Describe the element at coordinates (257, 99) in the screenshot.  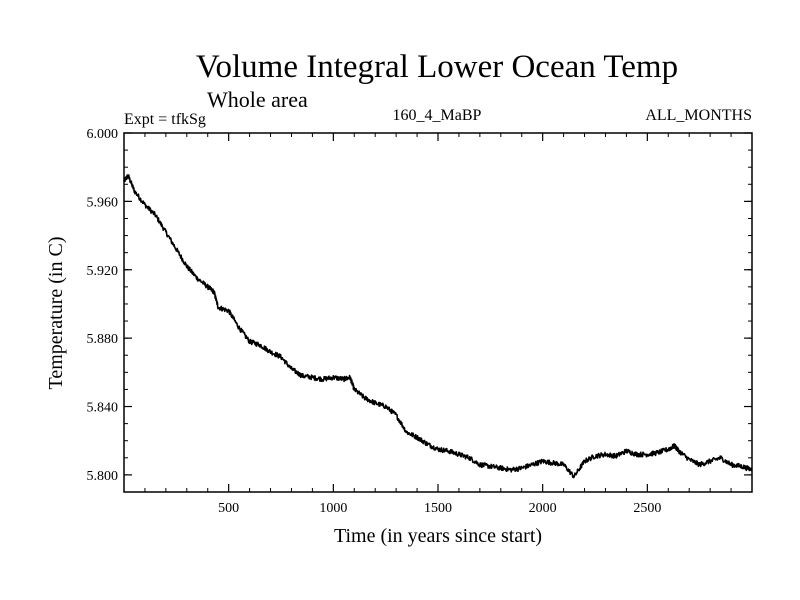
I see `chart-subtitle: Whole area` at that location.